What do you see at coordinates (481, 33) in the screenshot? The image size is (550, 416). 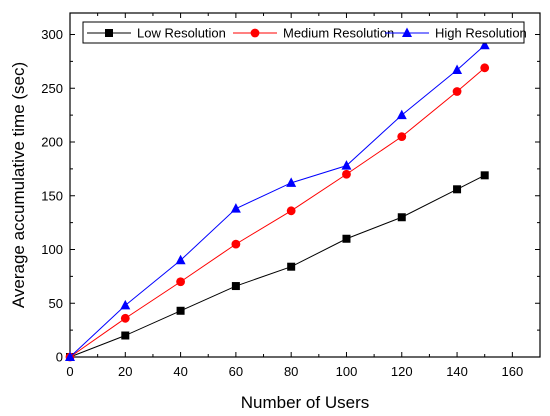 I see `legend-label: High Resolution` at bounding box center [481, 33].